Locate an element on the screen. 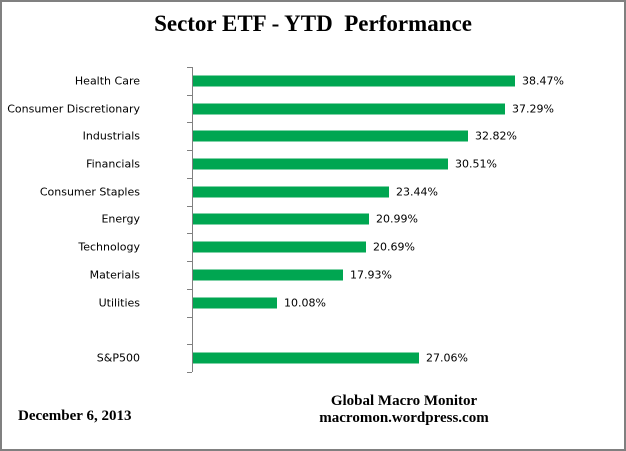 Image resolution: width=626 pixels, height=451 pixels. bar-row: S&P500 27.06% is located at coordinates (313, 358).